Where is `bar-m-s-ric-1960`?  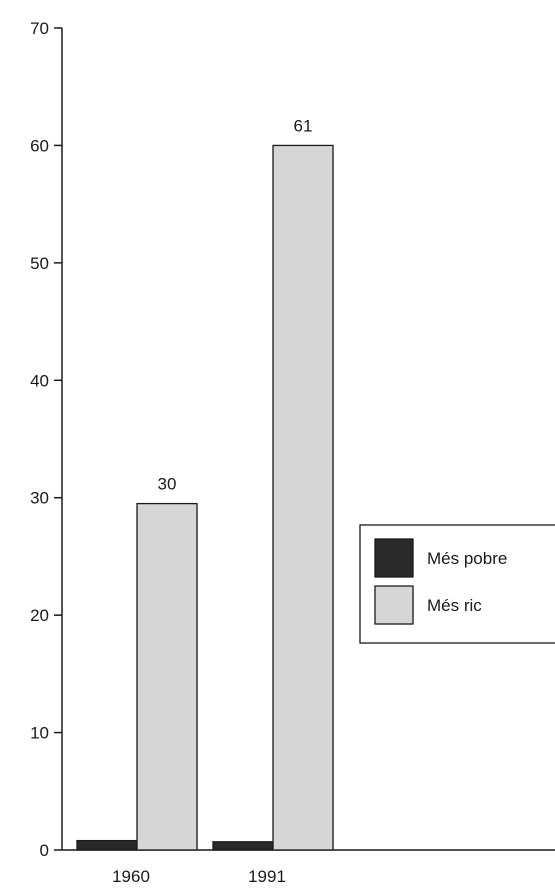
bar-m-s-ric-1960 is located at coordinates (167, 676).